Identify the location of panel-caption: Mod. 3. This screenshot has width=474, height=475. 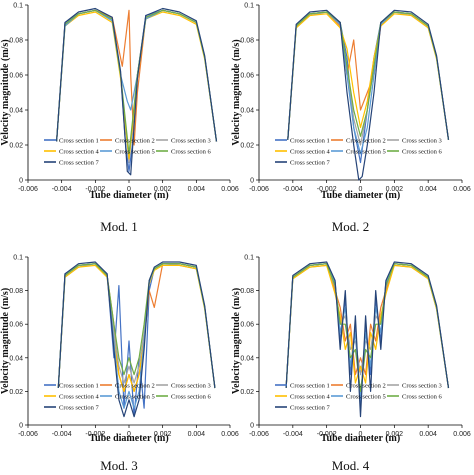
(119, 465).